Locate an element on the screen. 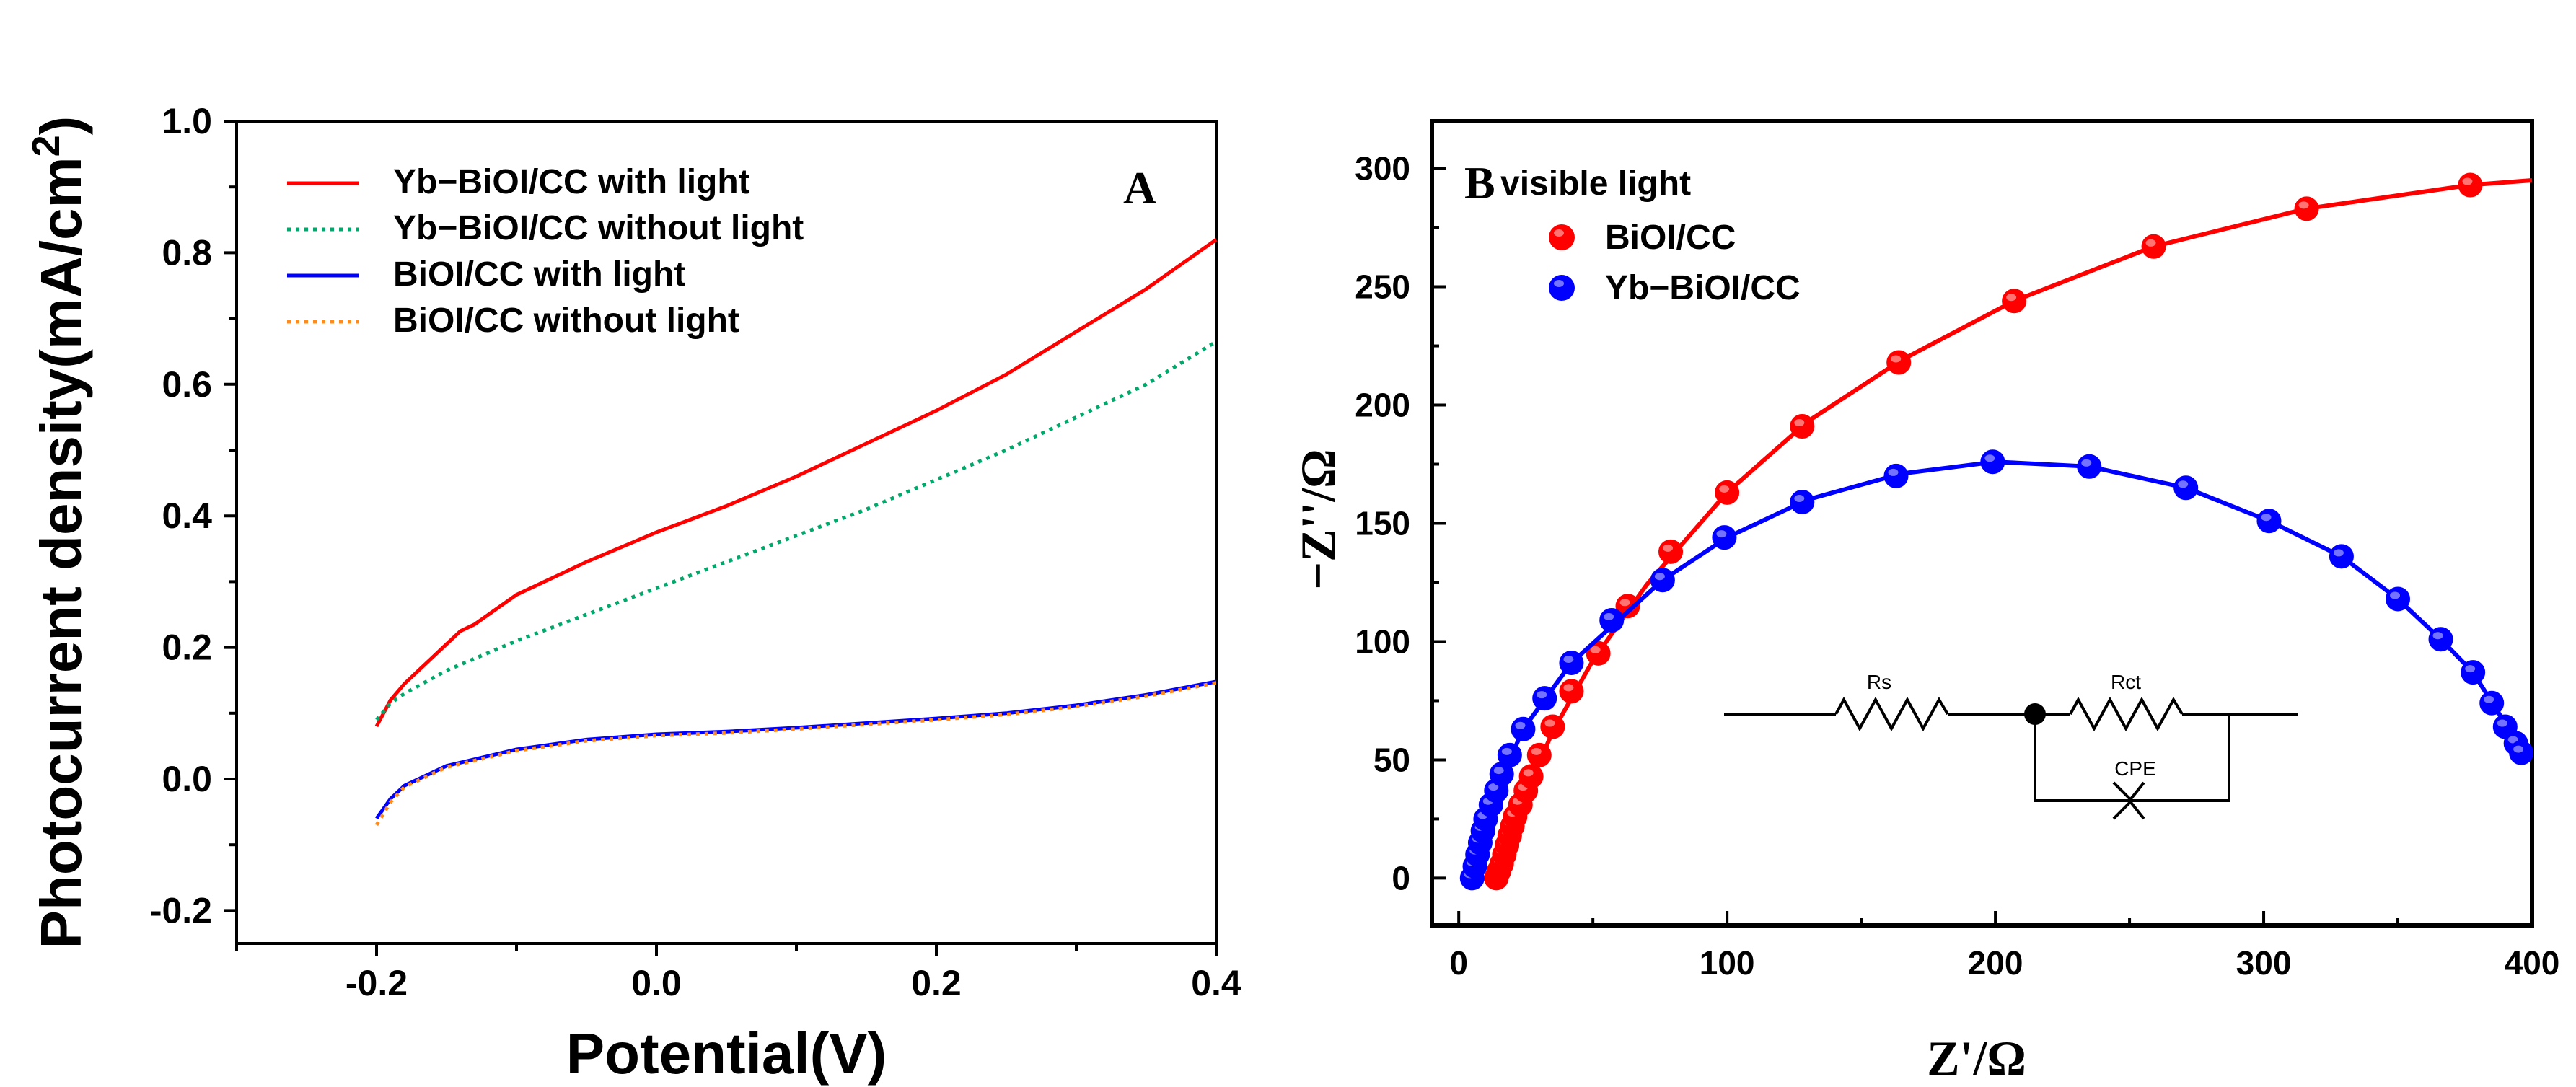  a-legend-label-2: BiOI/CC with light is located at coordinates (539, 274).